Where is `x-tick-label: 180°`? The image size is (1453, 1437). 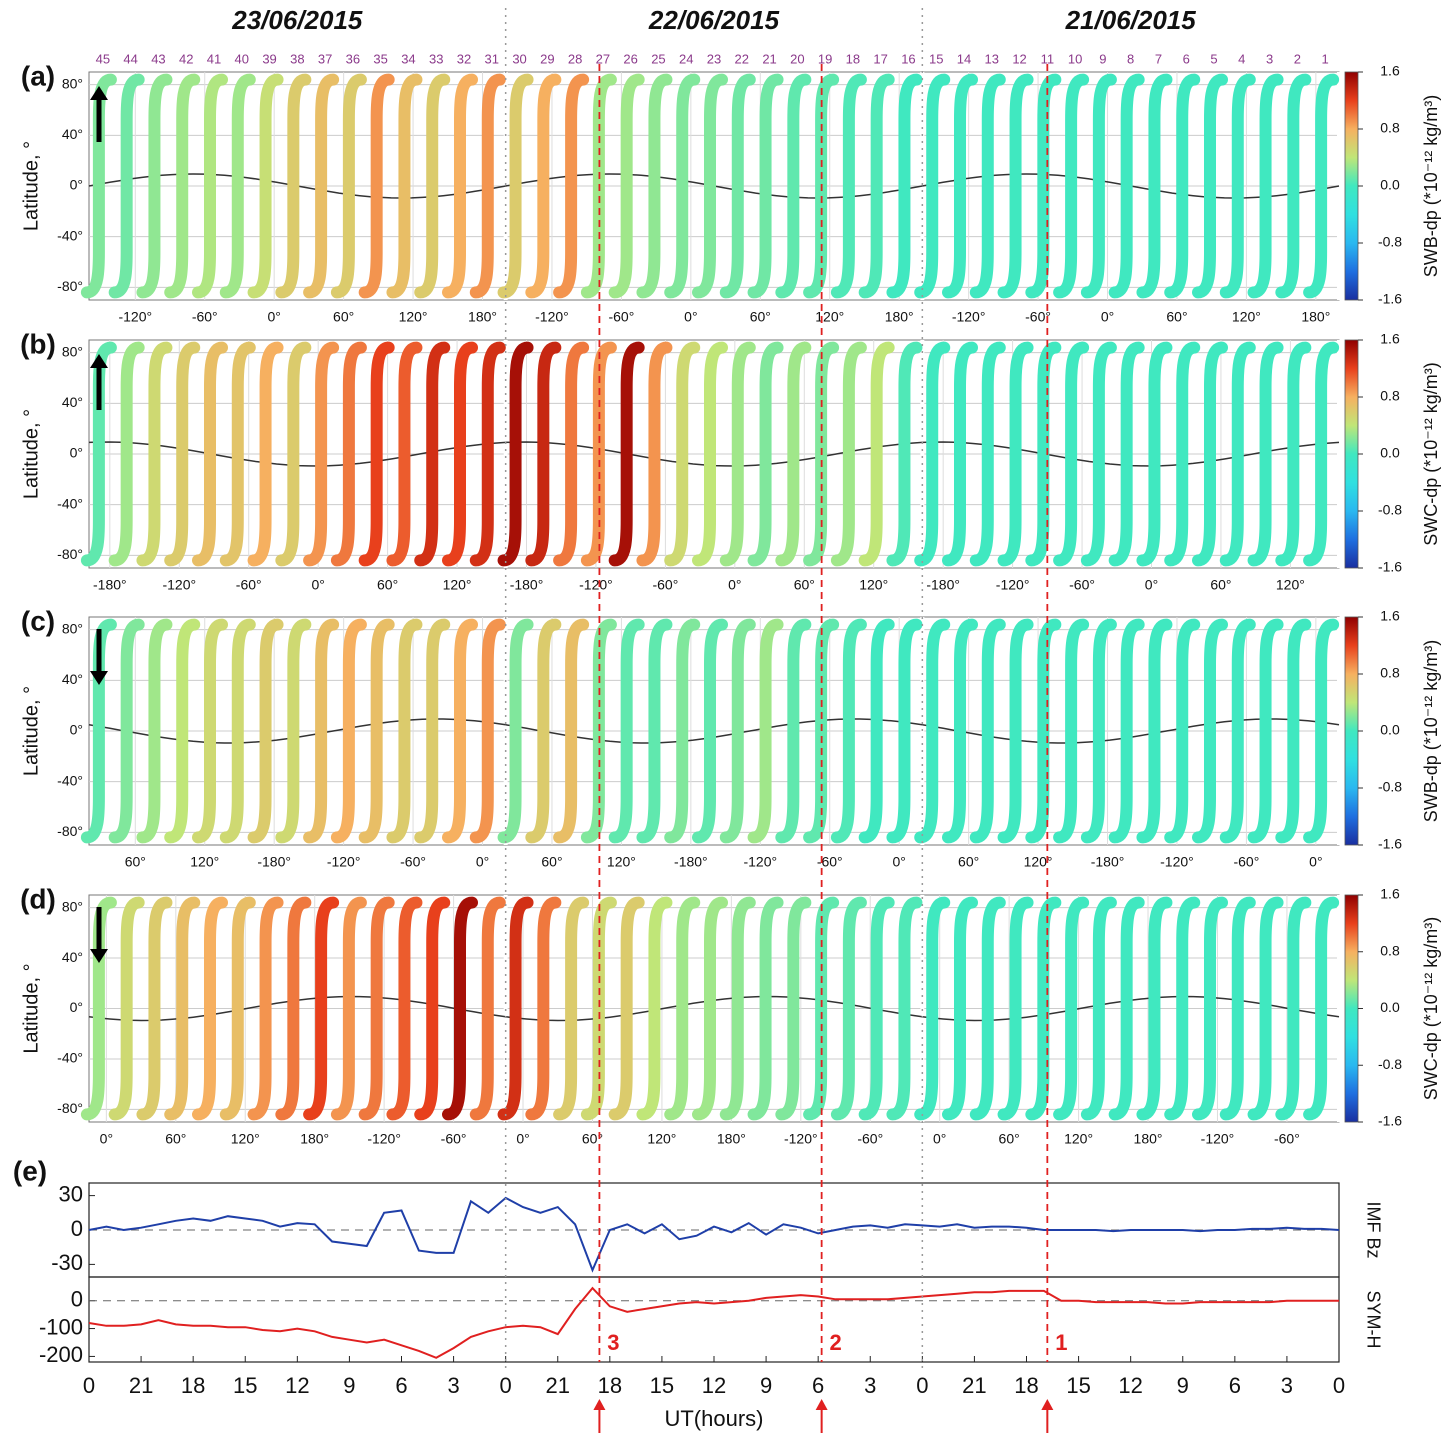 x-tick-label: 180° is located at coordinates (731, 1139).